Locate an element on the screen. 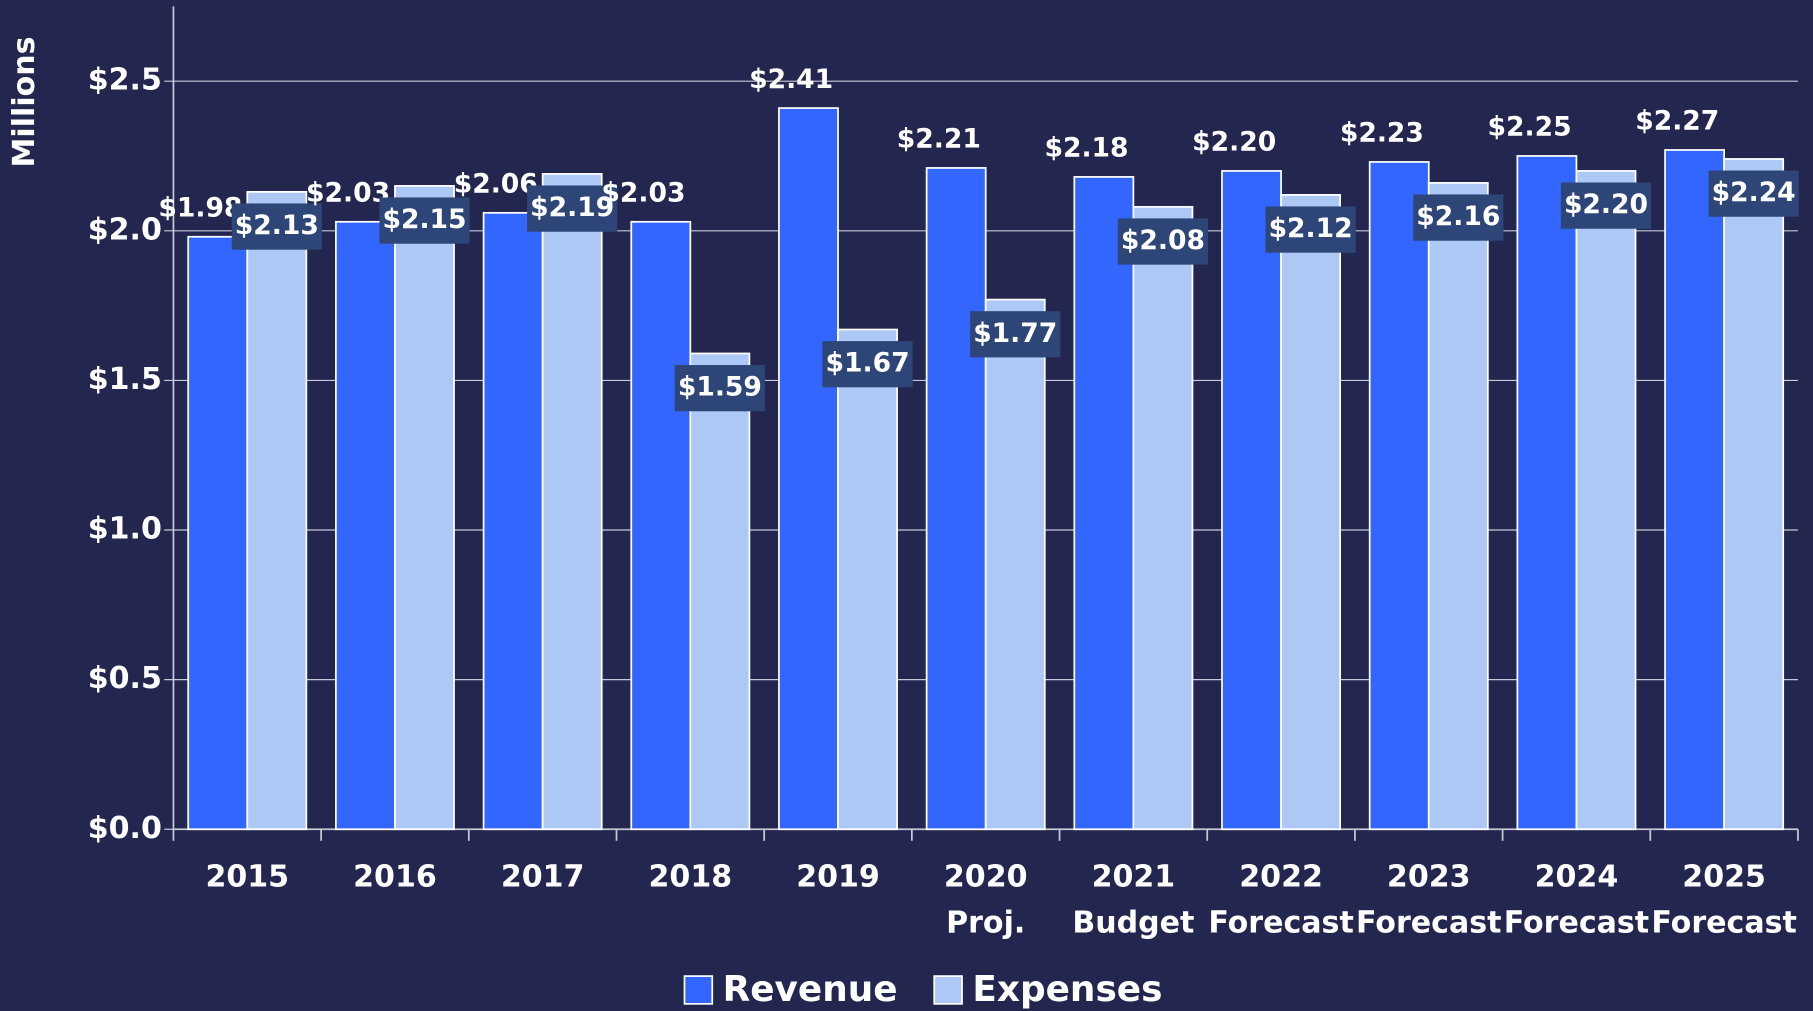 The width and height of the screenshot is (1813, 1011). data-label: $1.77 is located at coordinates (1015, 333).